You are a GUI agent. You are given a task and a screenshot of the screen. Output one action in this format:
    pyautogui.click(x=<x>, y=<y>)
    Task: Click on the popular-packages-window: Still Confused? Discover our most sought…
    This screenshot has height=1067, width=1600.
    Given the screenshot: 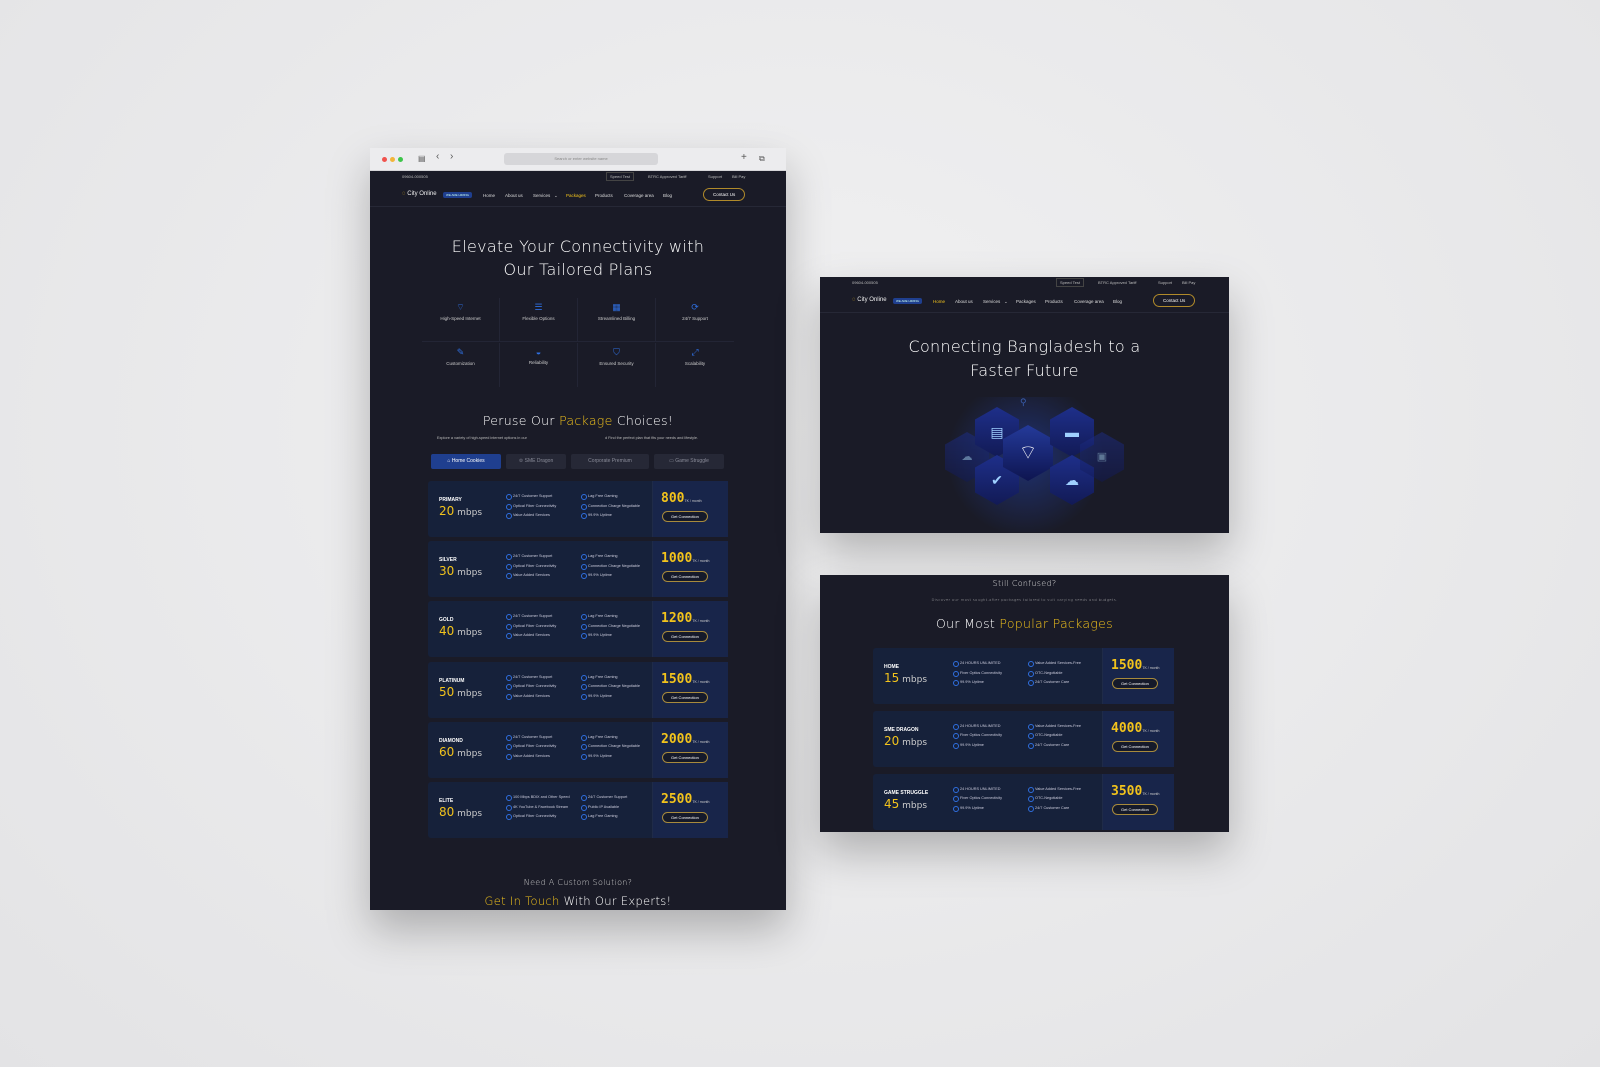 What is the action you would take?
    pyautogui.click(x=1024, y=703)
    